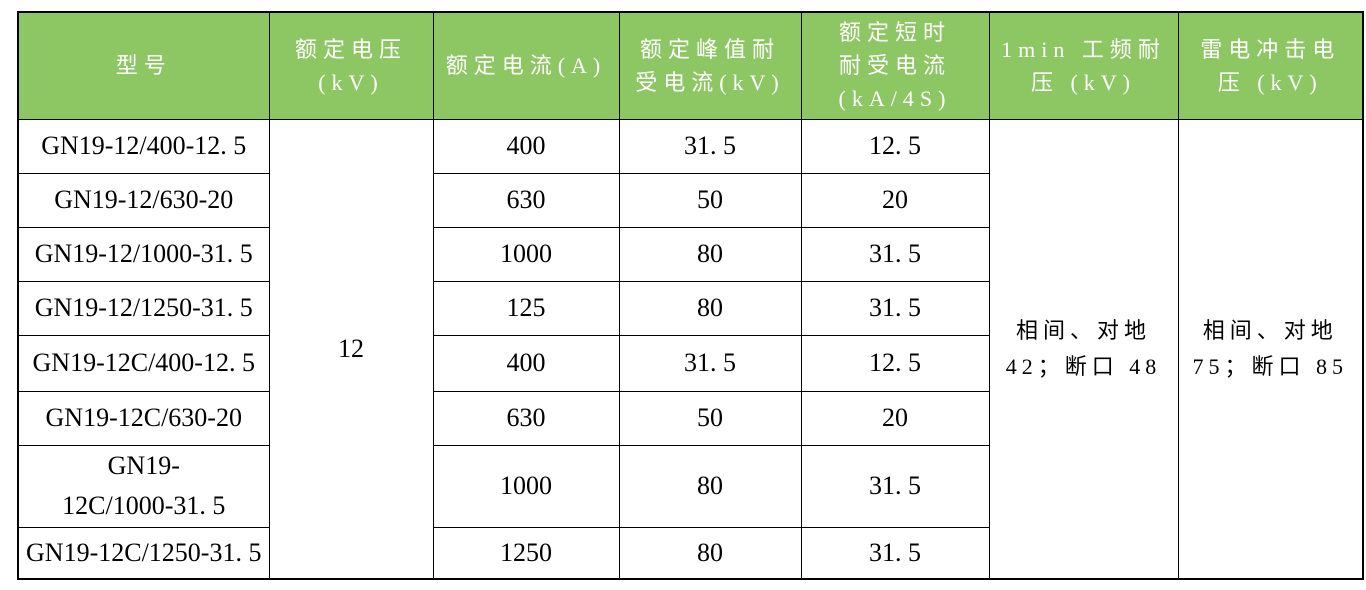 The height and width of the screenshot is (590, 1366). What do you see at coordinates (143, 200) in the screenshot?
I see `model-cell: GN19-12/630-20` at bounding box center [143, 200].